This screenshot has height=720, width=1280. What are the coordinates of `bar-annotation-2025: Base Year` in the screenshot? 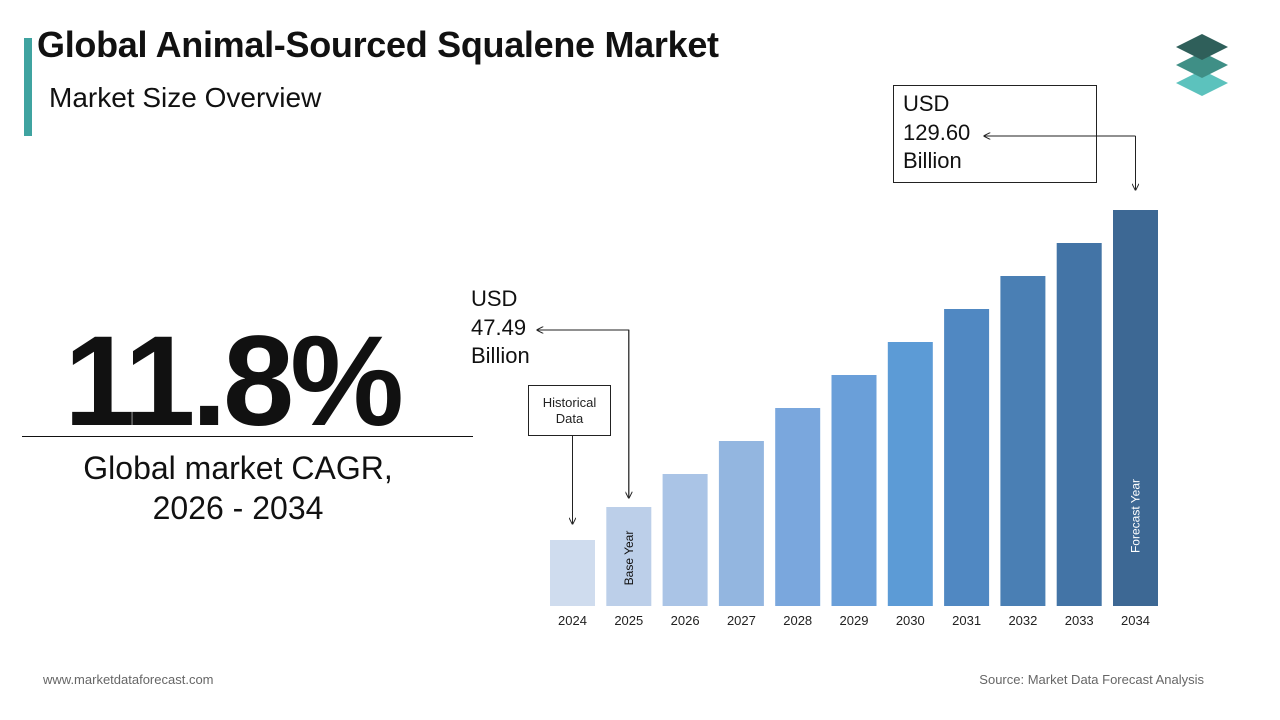 It's located at (629, 558).